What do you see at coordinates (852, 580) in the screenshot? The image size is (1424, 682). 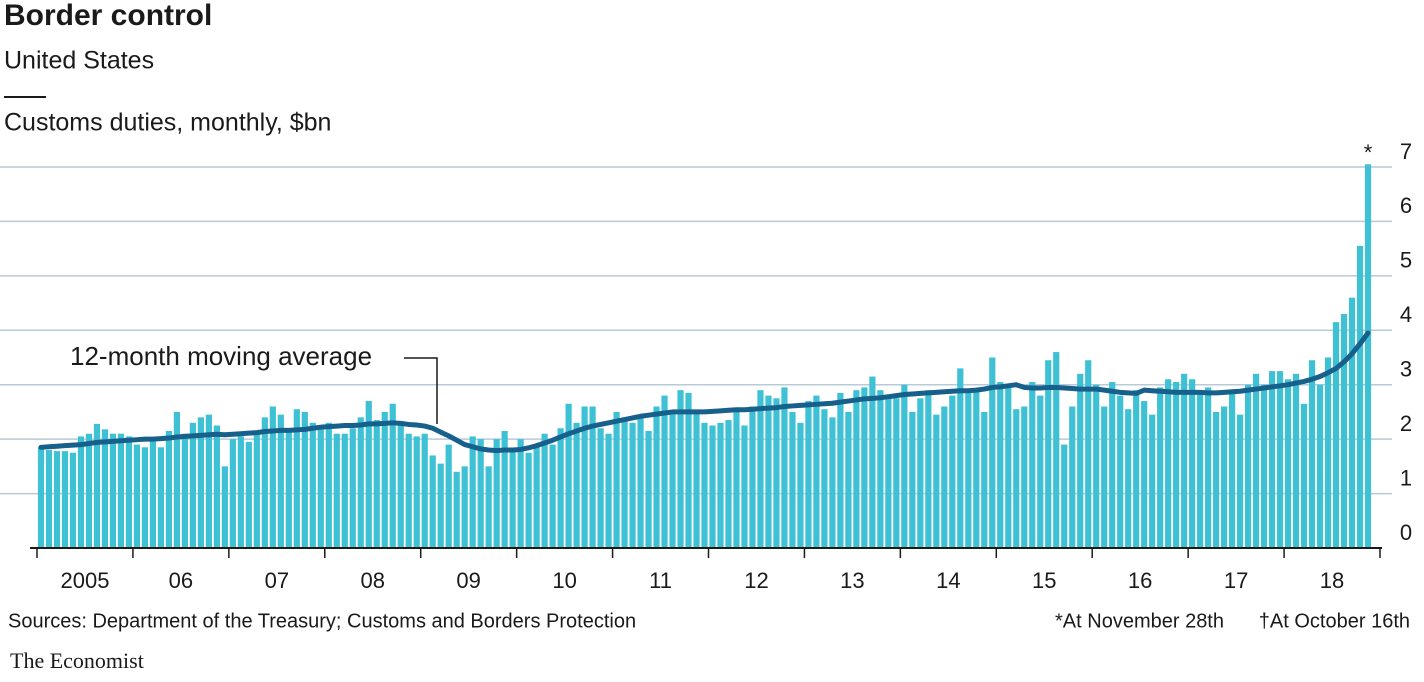 I see `x-tick-label: 13` at bounding box center [852, 580].